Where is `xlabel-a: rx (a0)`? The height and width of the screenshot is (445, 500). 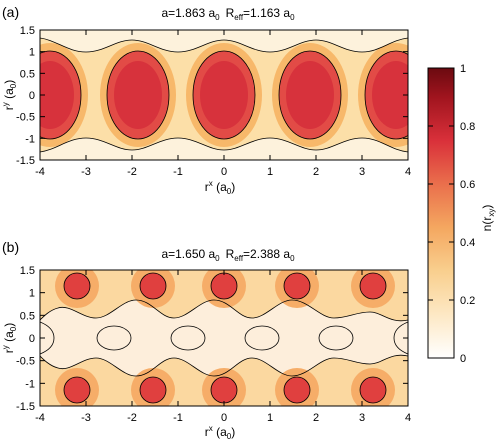
xlabel-a: rx (a0) is located at coordinates (220, 187).